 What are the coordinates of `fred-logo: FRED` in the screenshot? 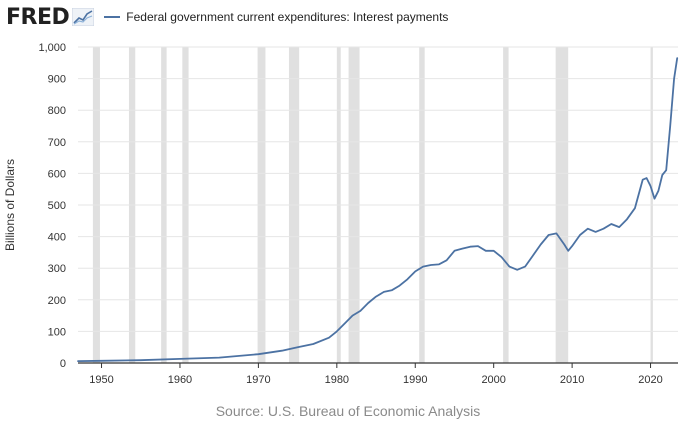 It's located at (38, 17).